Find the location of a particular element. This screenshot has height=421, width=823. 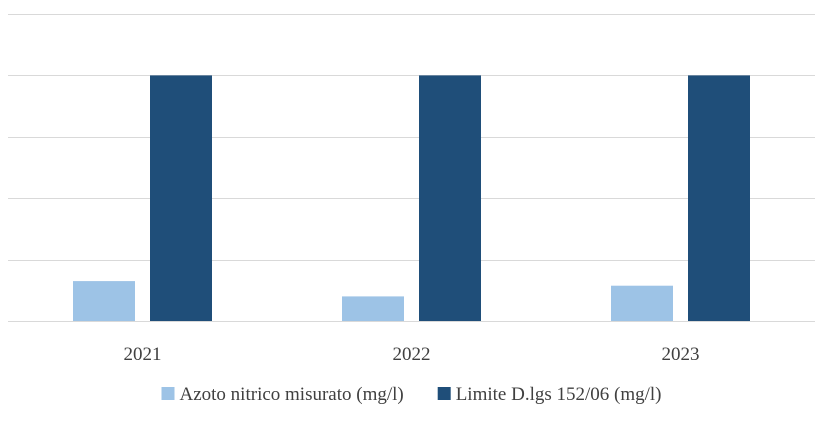

x-axis-tick-labels: 2021 2022 2023 is located at coordinates (412, 354).